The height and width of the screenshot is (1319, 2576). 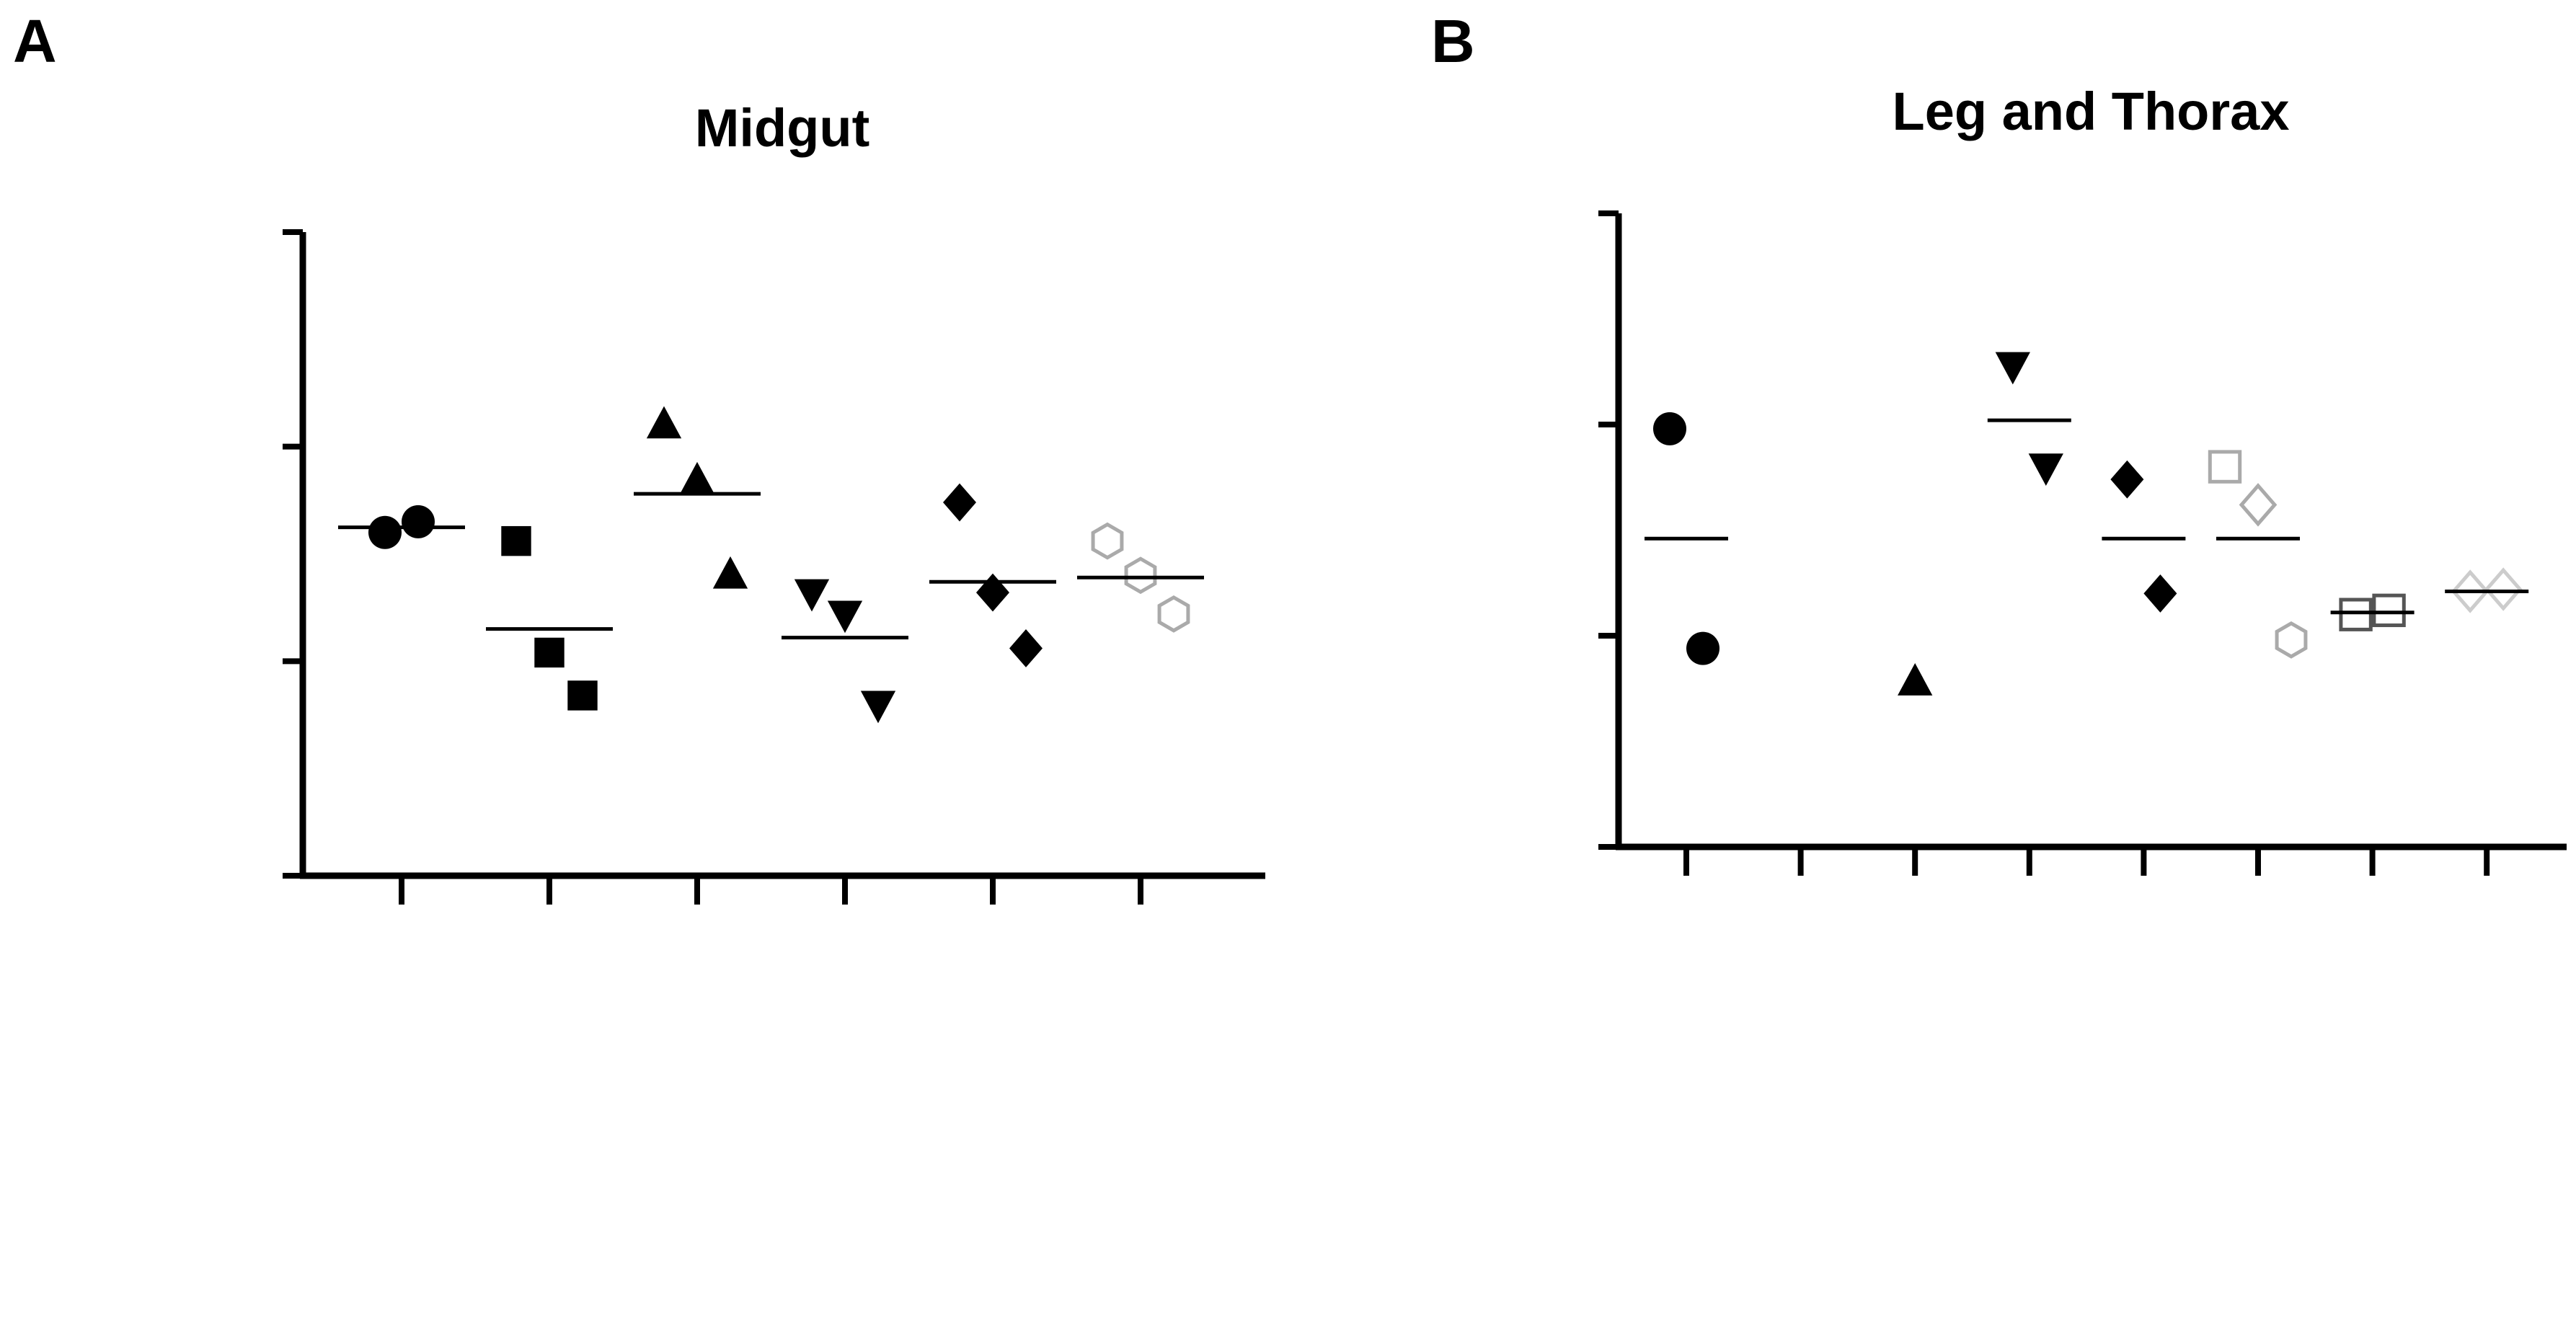 I want to click on panel-a-letter: A, so click(x=35, y=41).